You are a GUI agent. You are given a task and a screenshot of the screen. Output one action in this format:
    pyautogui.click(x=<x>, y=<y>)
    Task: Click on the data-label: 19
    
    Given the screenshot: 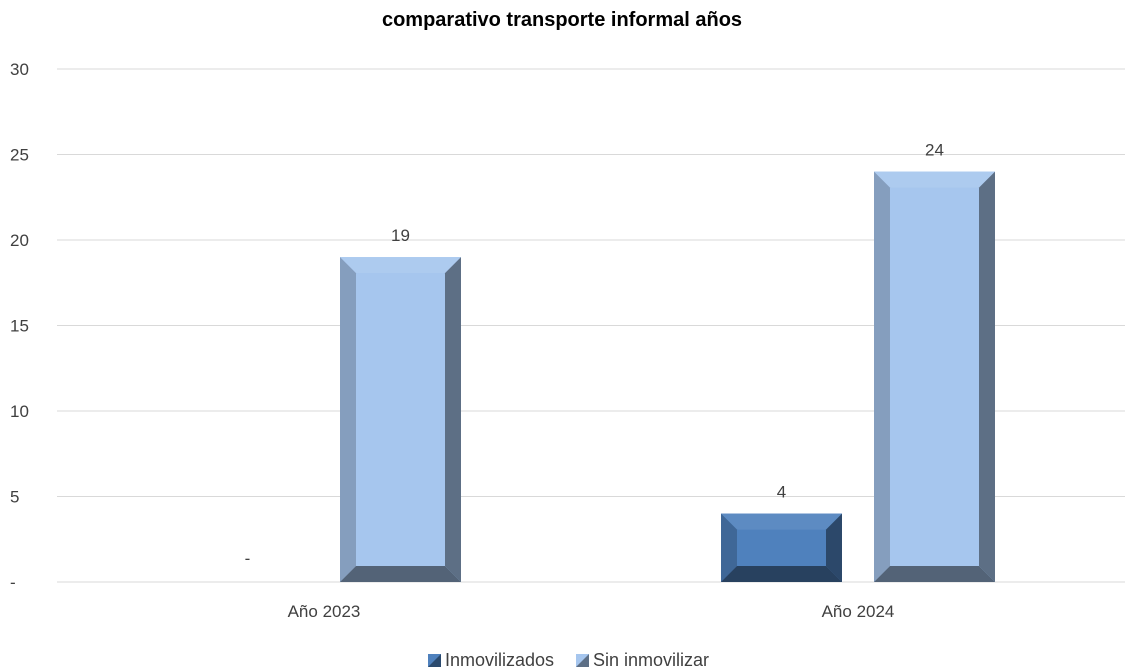 What is the action you would take?
    pyautogui.click(x=400, y=235)
    